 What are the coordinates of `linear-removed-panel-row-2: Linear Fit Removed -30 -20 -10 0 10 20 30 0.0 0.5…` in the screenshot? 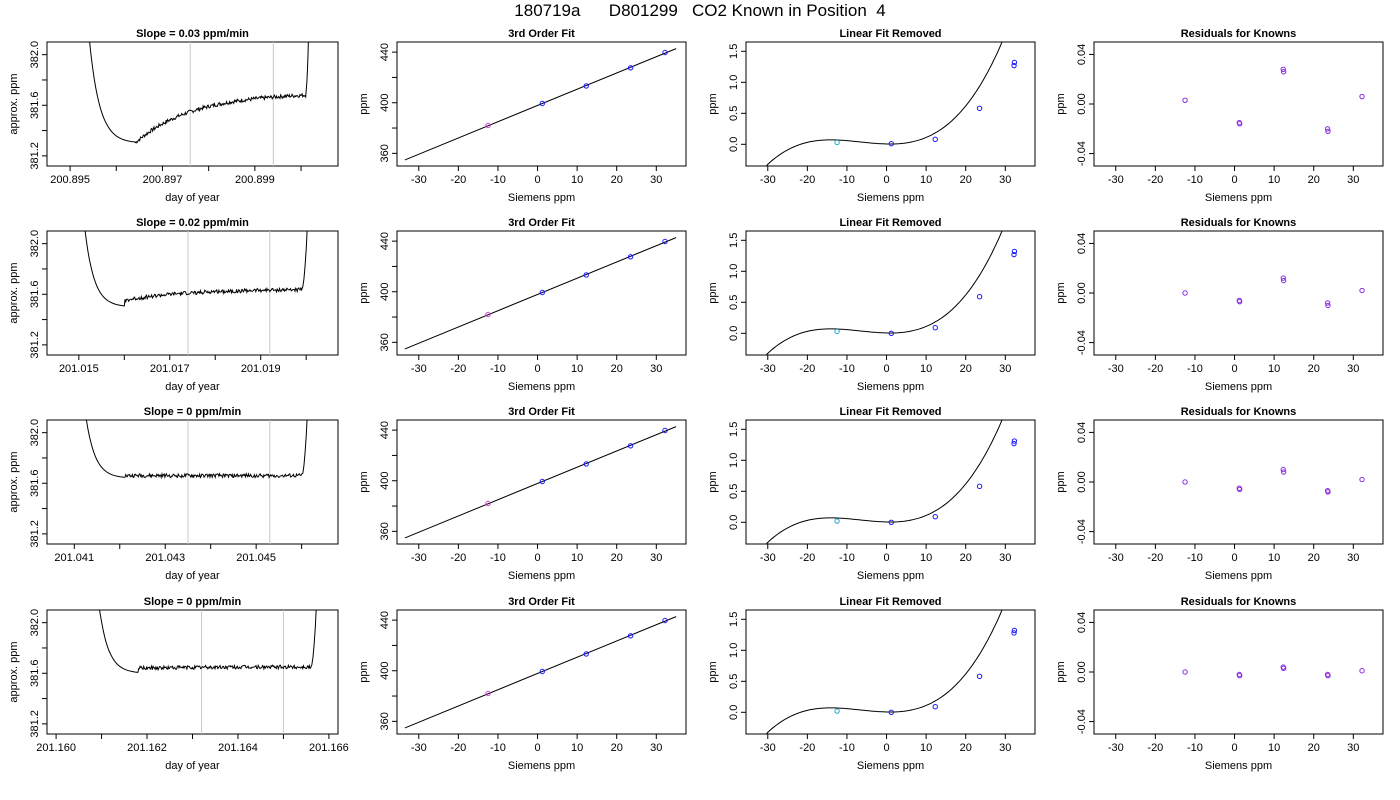 It's located at (871, 305).